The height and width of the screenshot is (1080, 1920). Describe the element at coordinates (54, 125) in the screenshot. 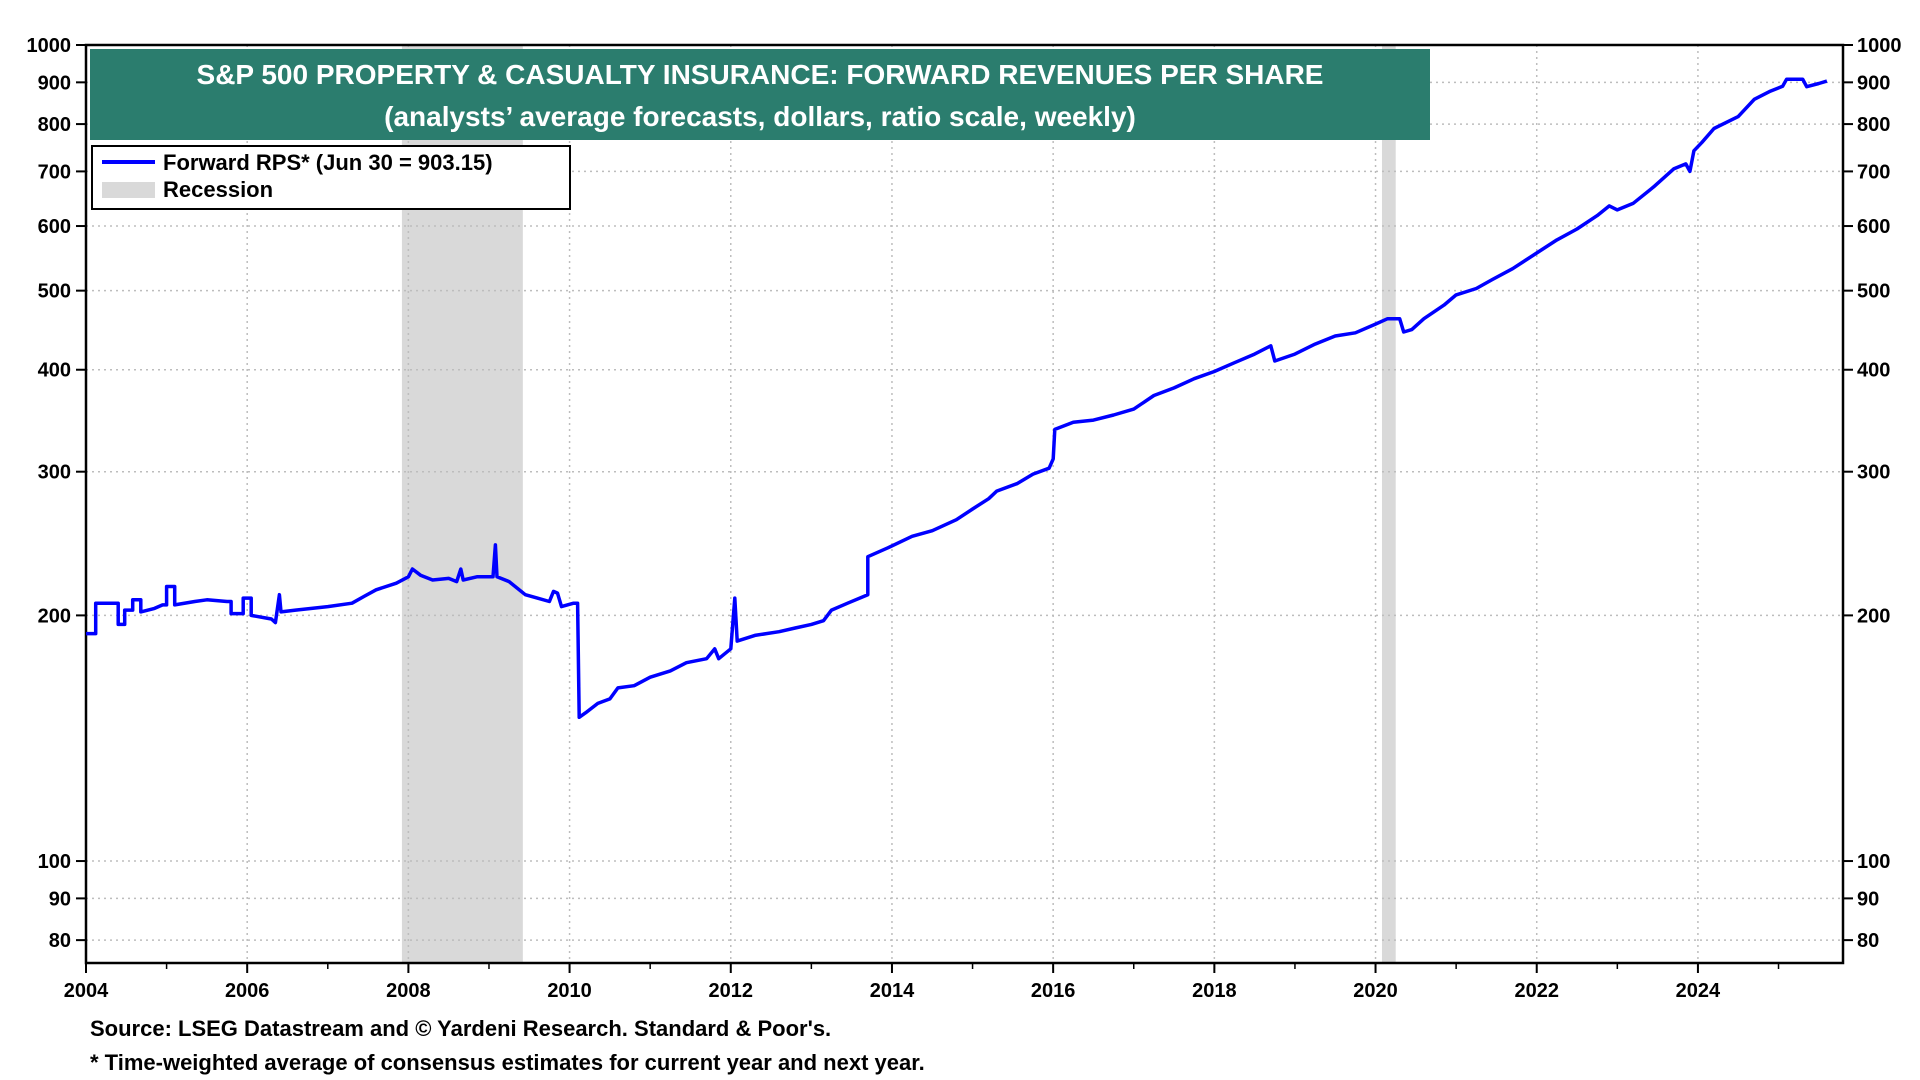

I see `y-tick-label-left-800: 800` at that location.